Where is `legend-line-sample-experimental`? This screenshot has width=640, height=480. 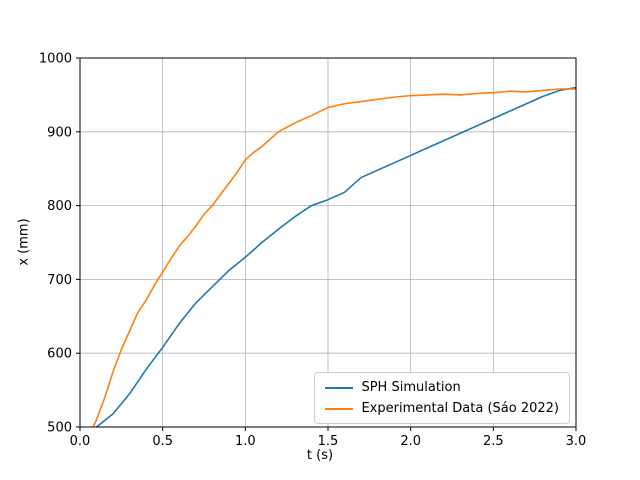
legend-line-sample-experimental is located at coordinates (339, 408).